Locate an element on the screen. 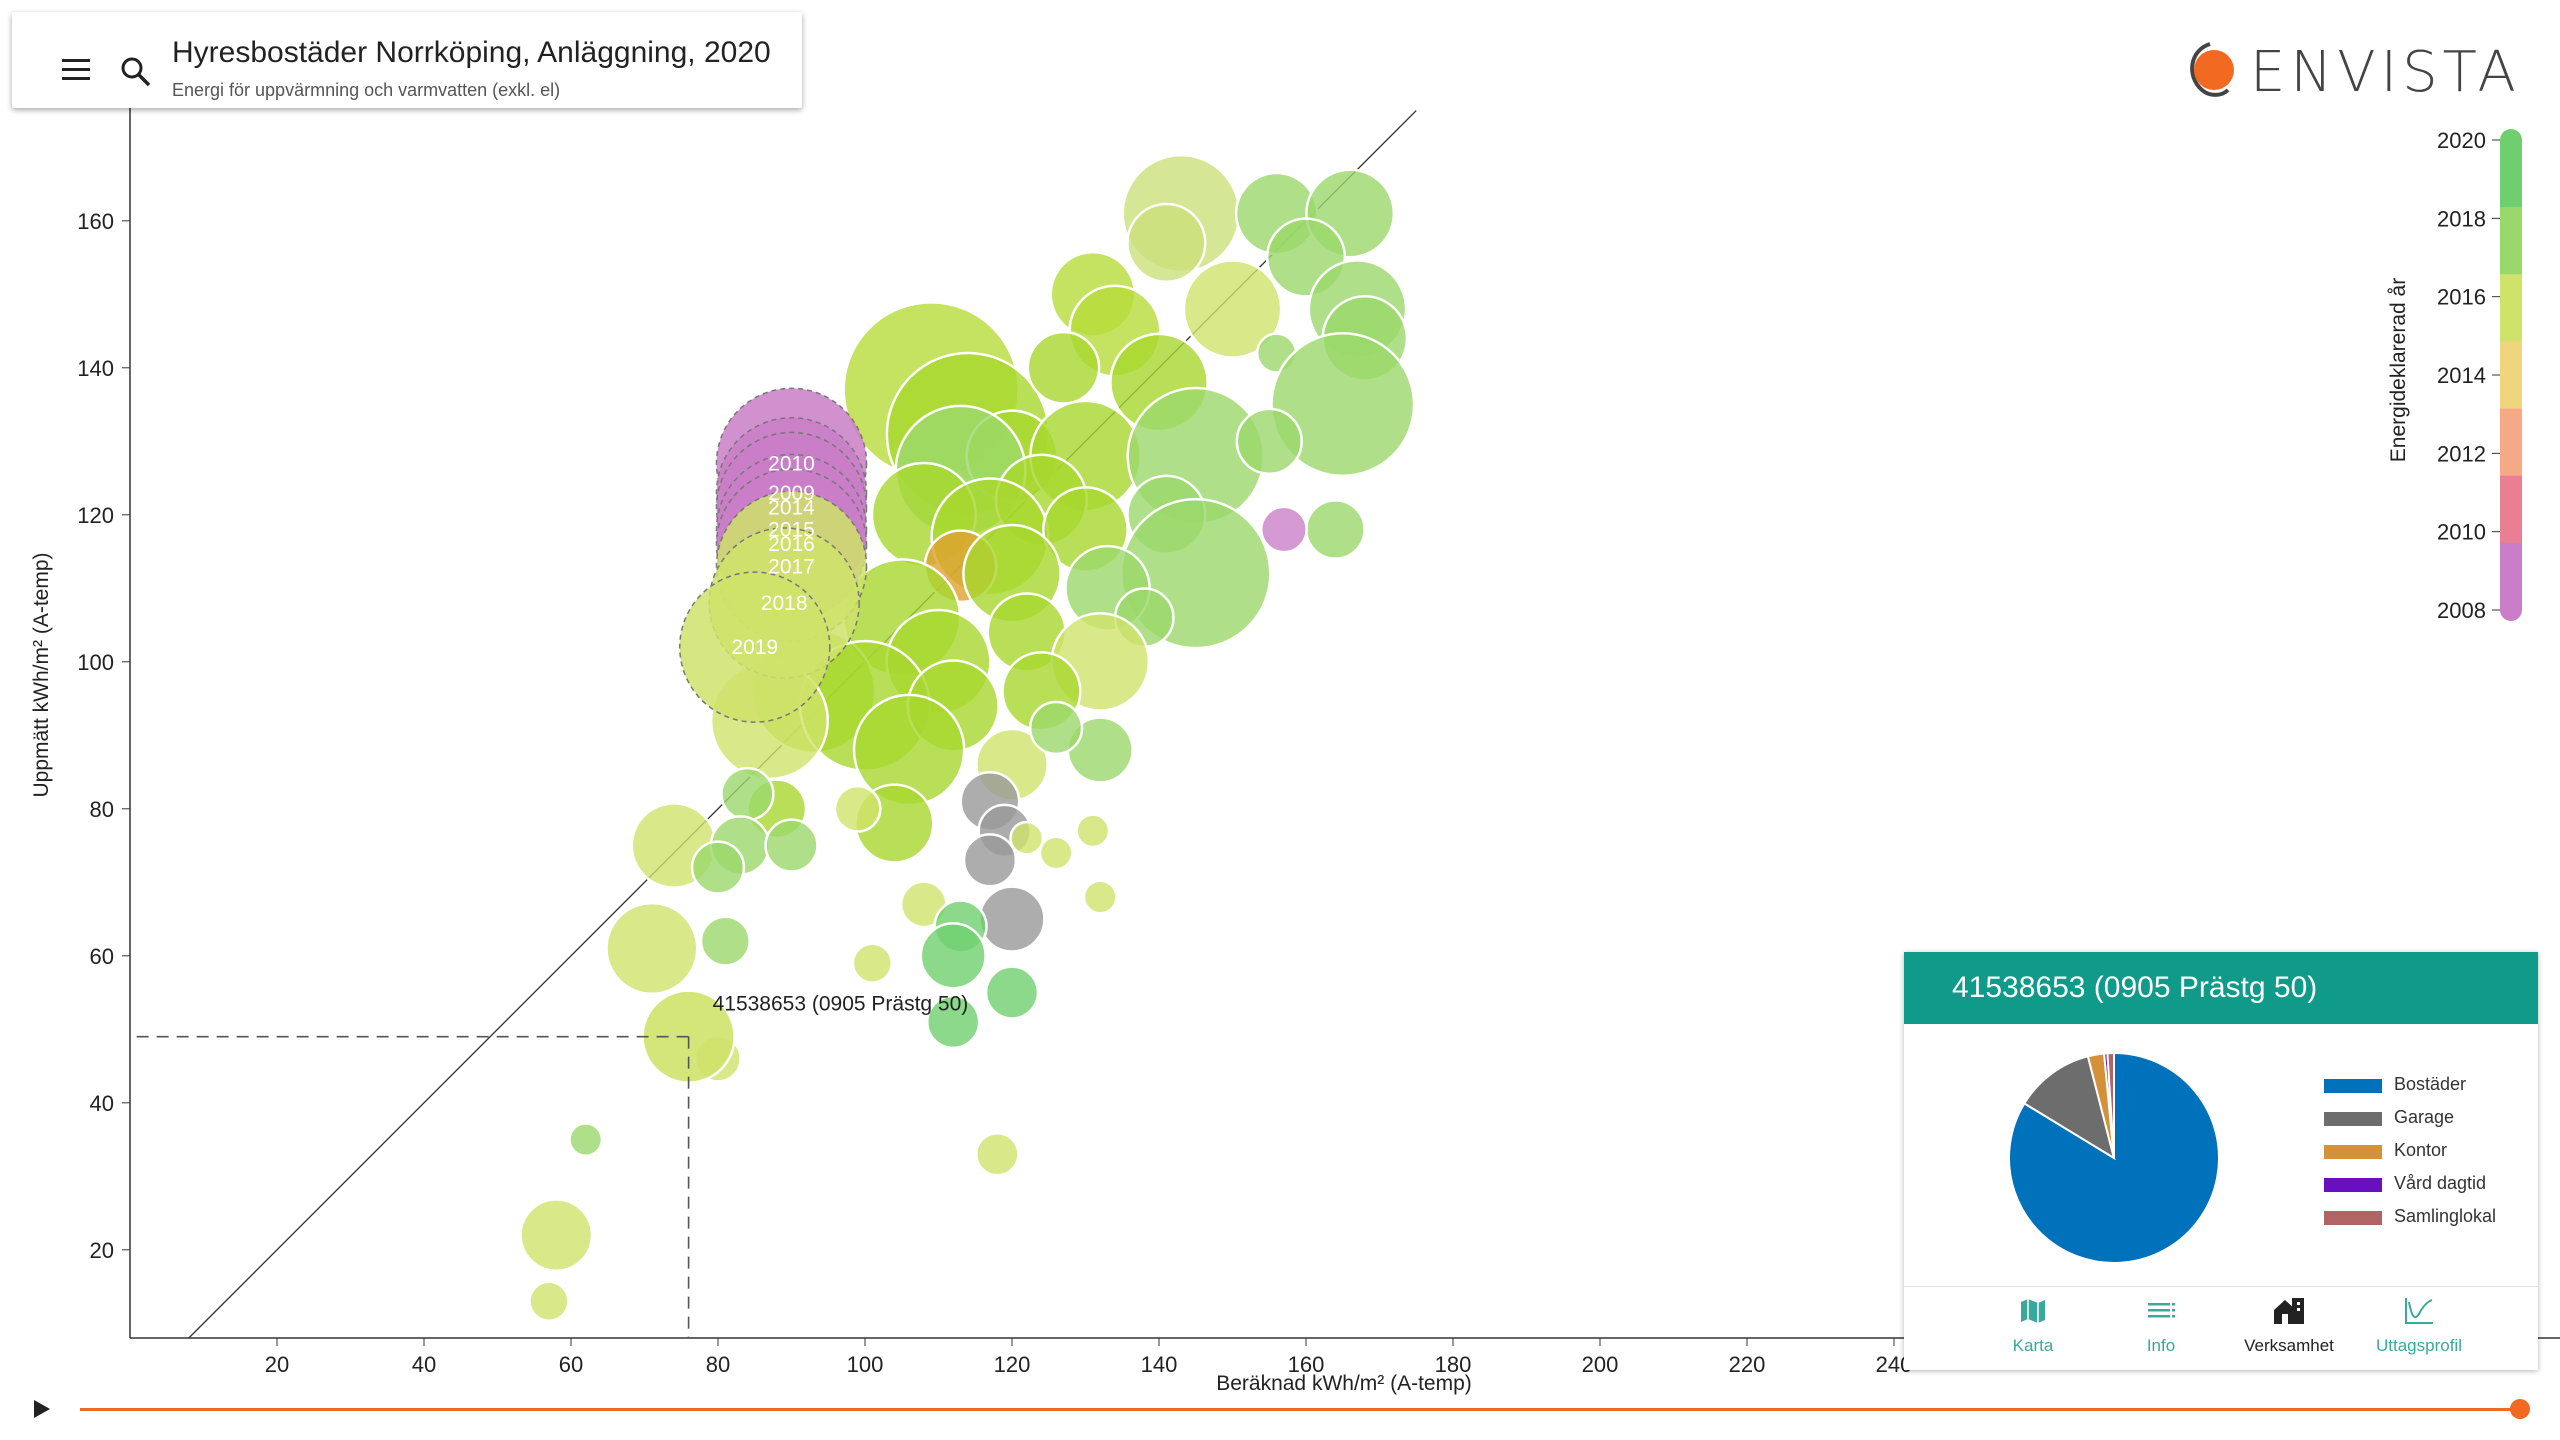  x-tick-label: 20 is located at coordinates (277, 1364).